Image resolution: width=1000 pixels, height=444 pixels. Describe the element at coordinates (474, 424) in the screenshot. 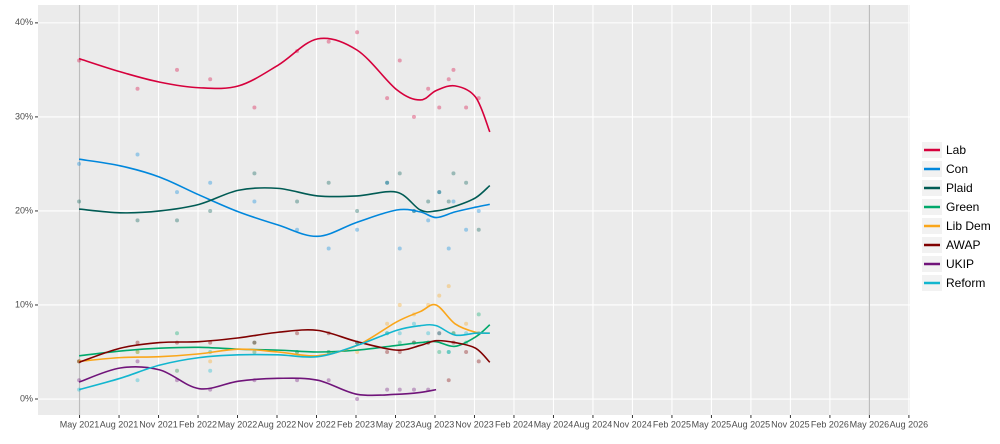

I see `x-tick-label: Nov 2023` at that location.